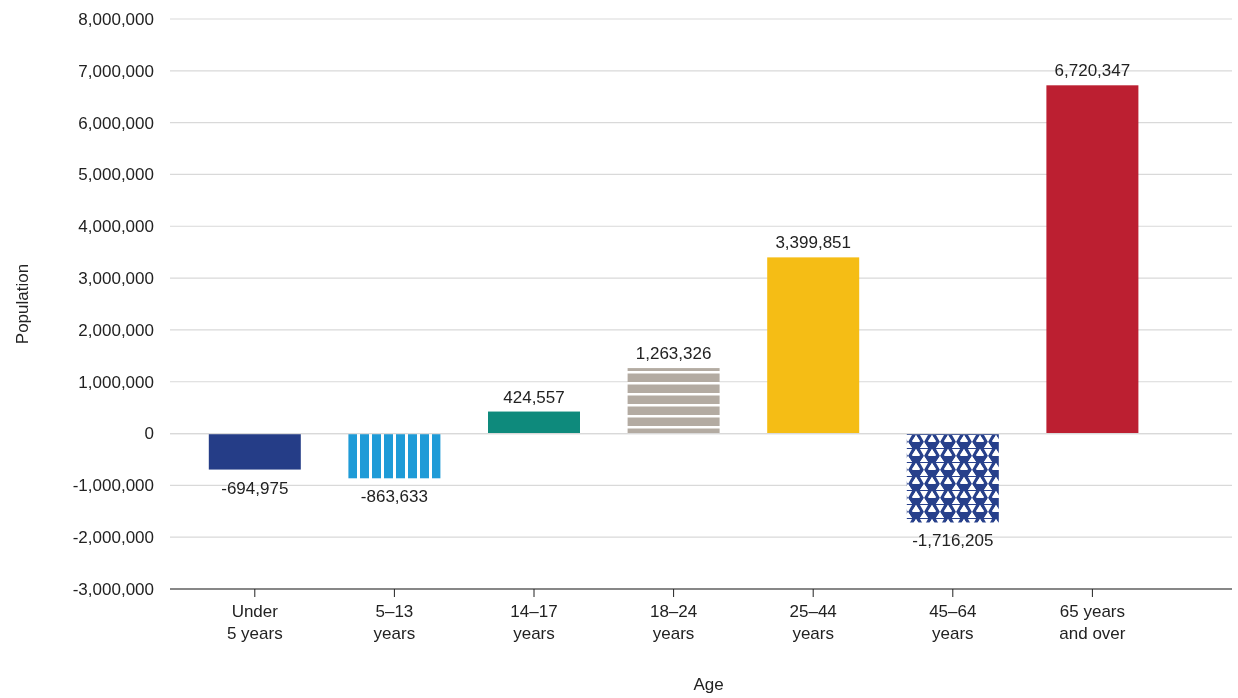 The image size is (1238, 698). What do you see at coordinates (116, 19) in the screenshot?
I see `y-tick-label: 8,000,000` at bounding box center [116, 19].